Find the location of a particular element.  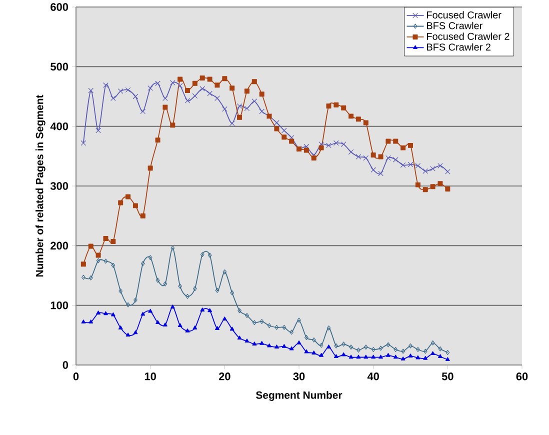

y-tick-label: 0 is located at coordinates (65, 365).